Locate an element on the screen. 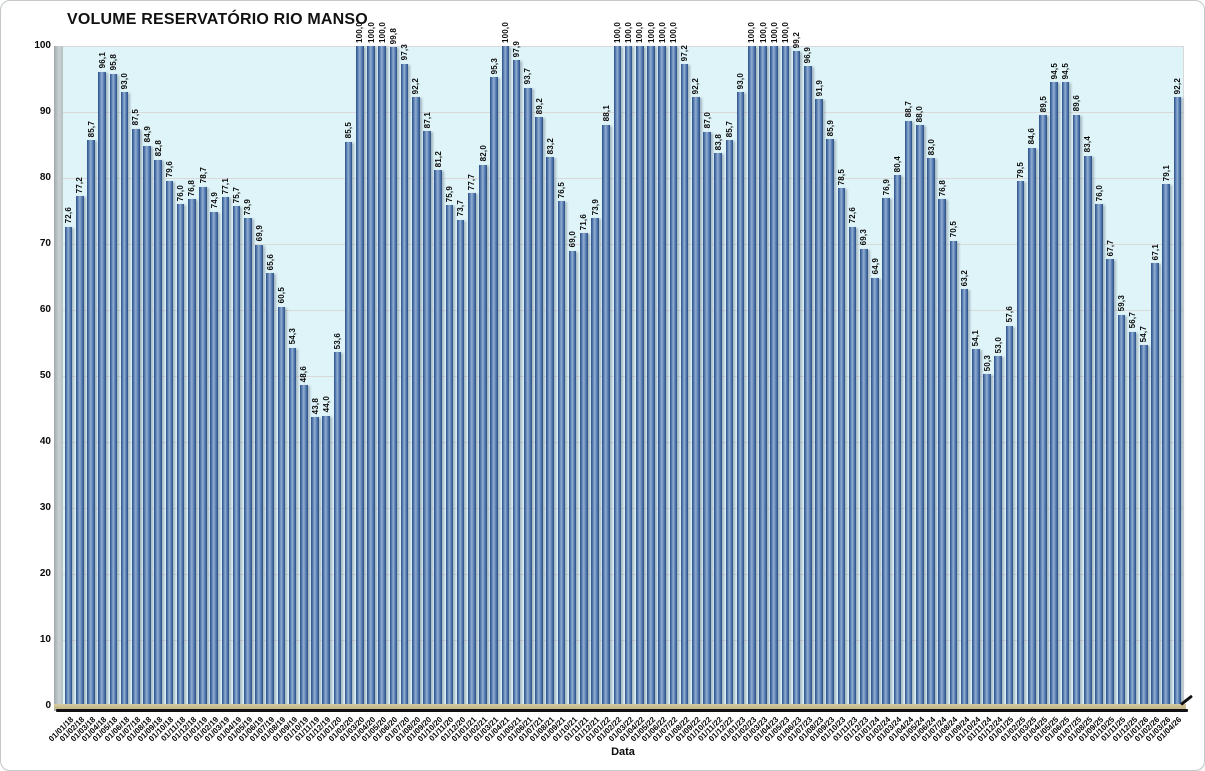 The image size is (1205, 771). bar-value-label: 82,8 is located at coordinates (158, 148).